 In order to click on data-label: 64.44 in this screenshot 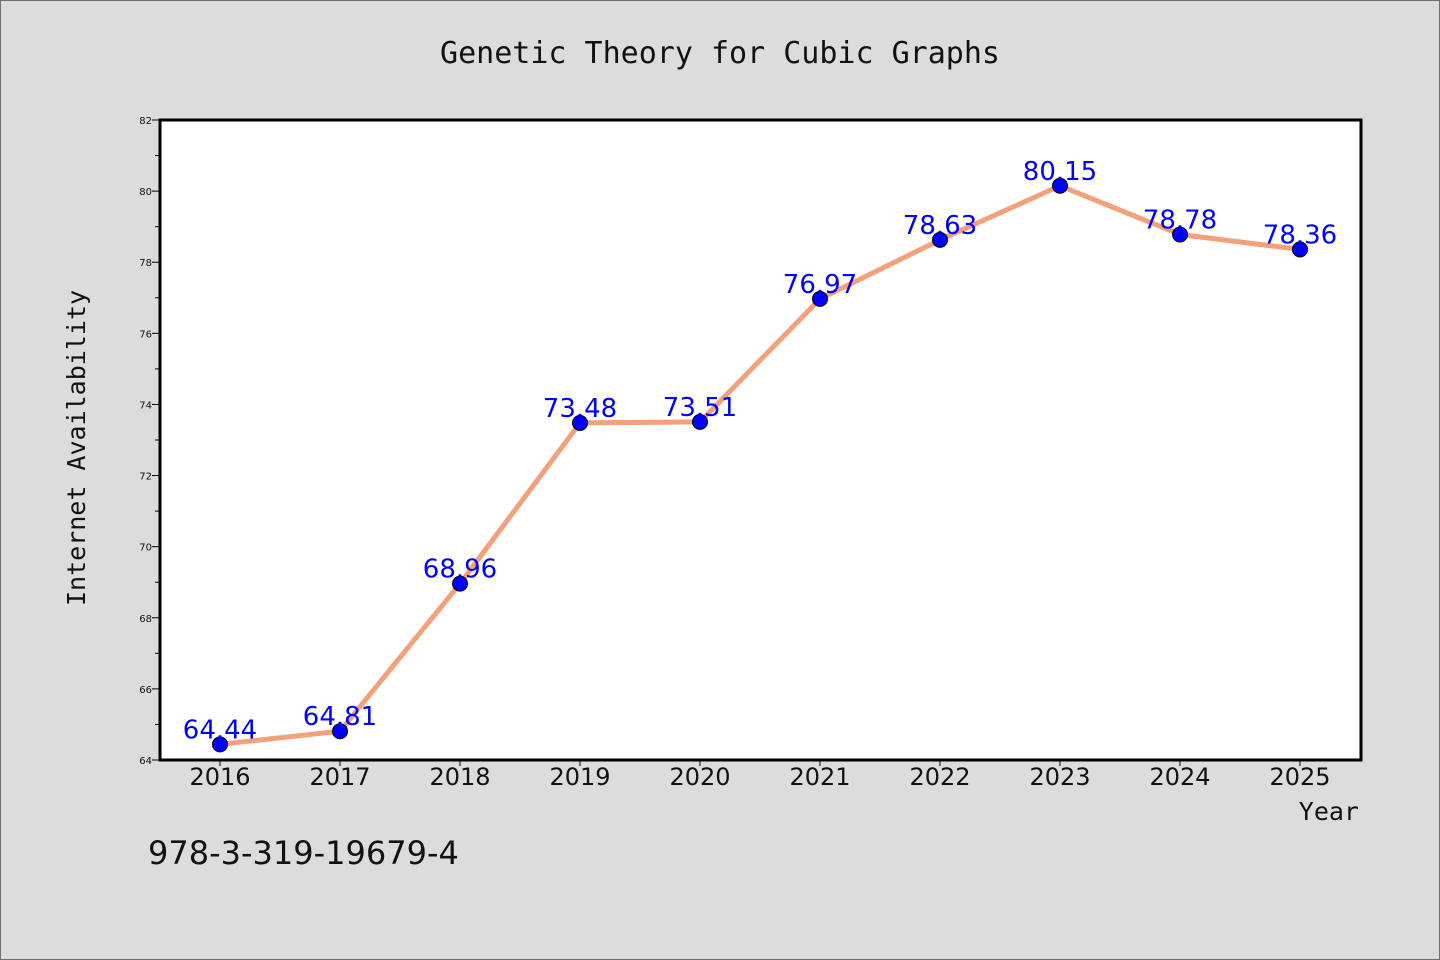, I will do `click(220, 730)`.